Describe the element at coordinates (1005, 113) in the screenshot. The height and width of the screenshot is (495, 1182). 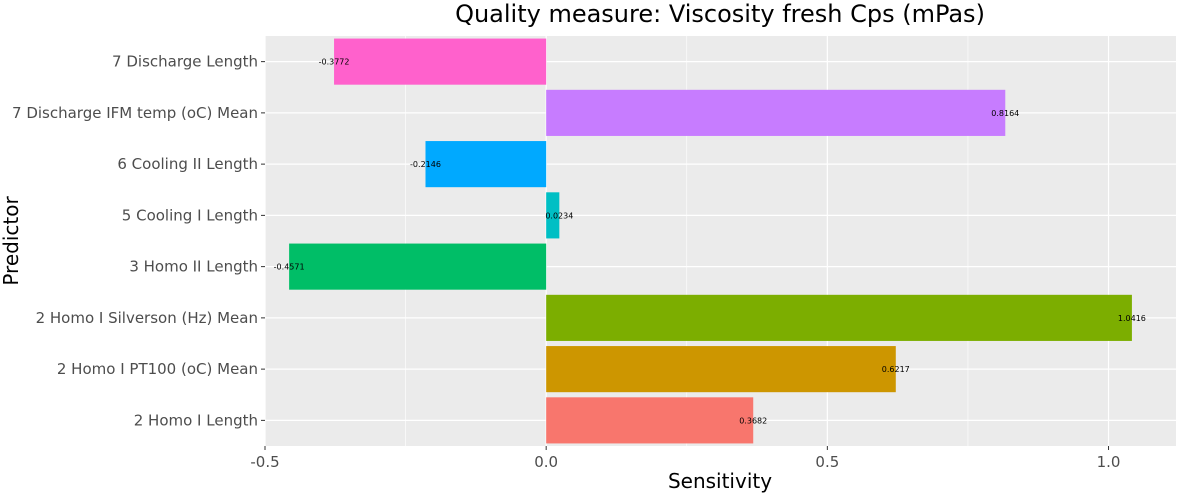
I see `data-label-7: 0.8164` at that location.